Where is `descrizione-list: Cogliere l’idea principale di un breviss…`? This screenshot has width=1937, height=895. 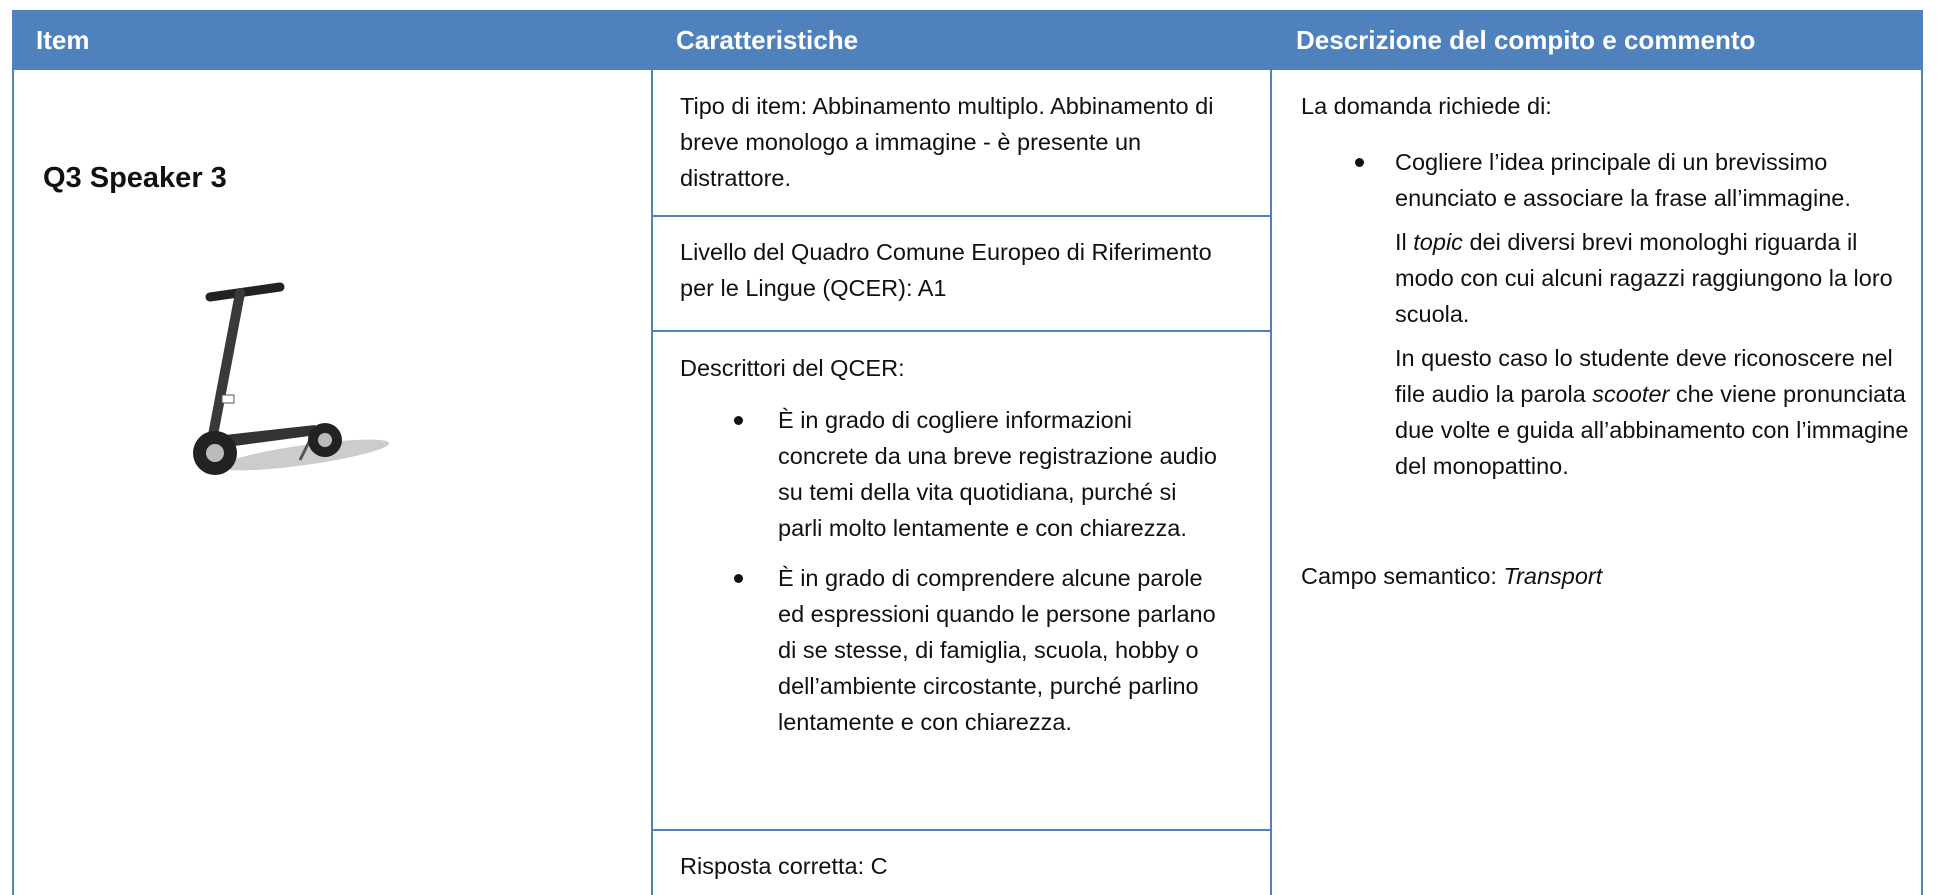 descrizione-list: Cogliere l’idea principale di un breviss… is located at coordinates (1608, 180).